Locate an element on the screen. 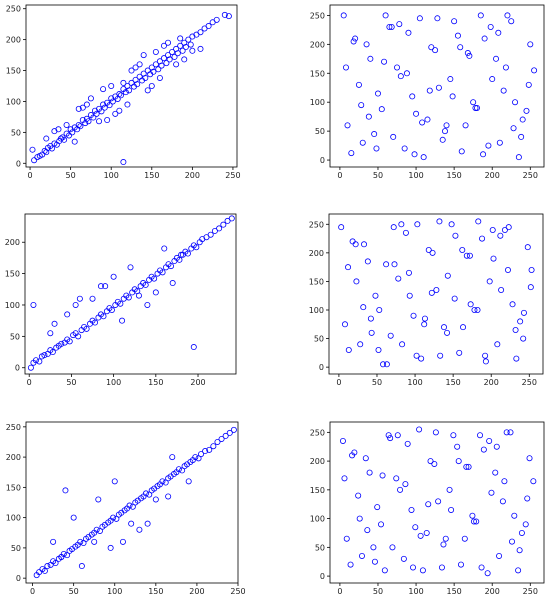 The width and height of the screenshot is (550, 599). x-tick-label: 0 is located at coordinates (339, 175).